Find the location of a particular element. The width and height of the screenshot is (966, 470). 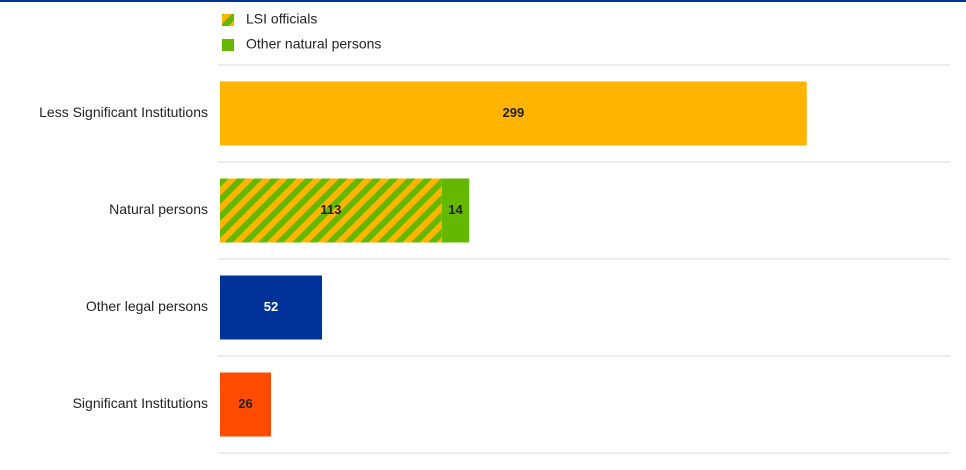

value-label: 113 is located at coordinates (330, 209).